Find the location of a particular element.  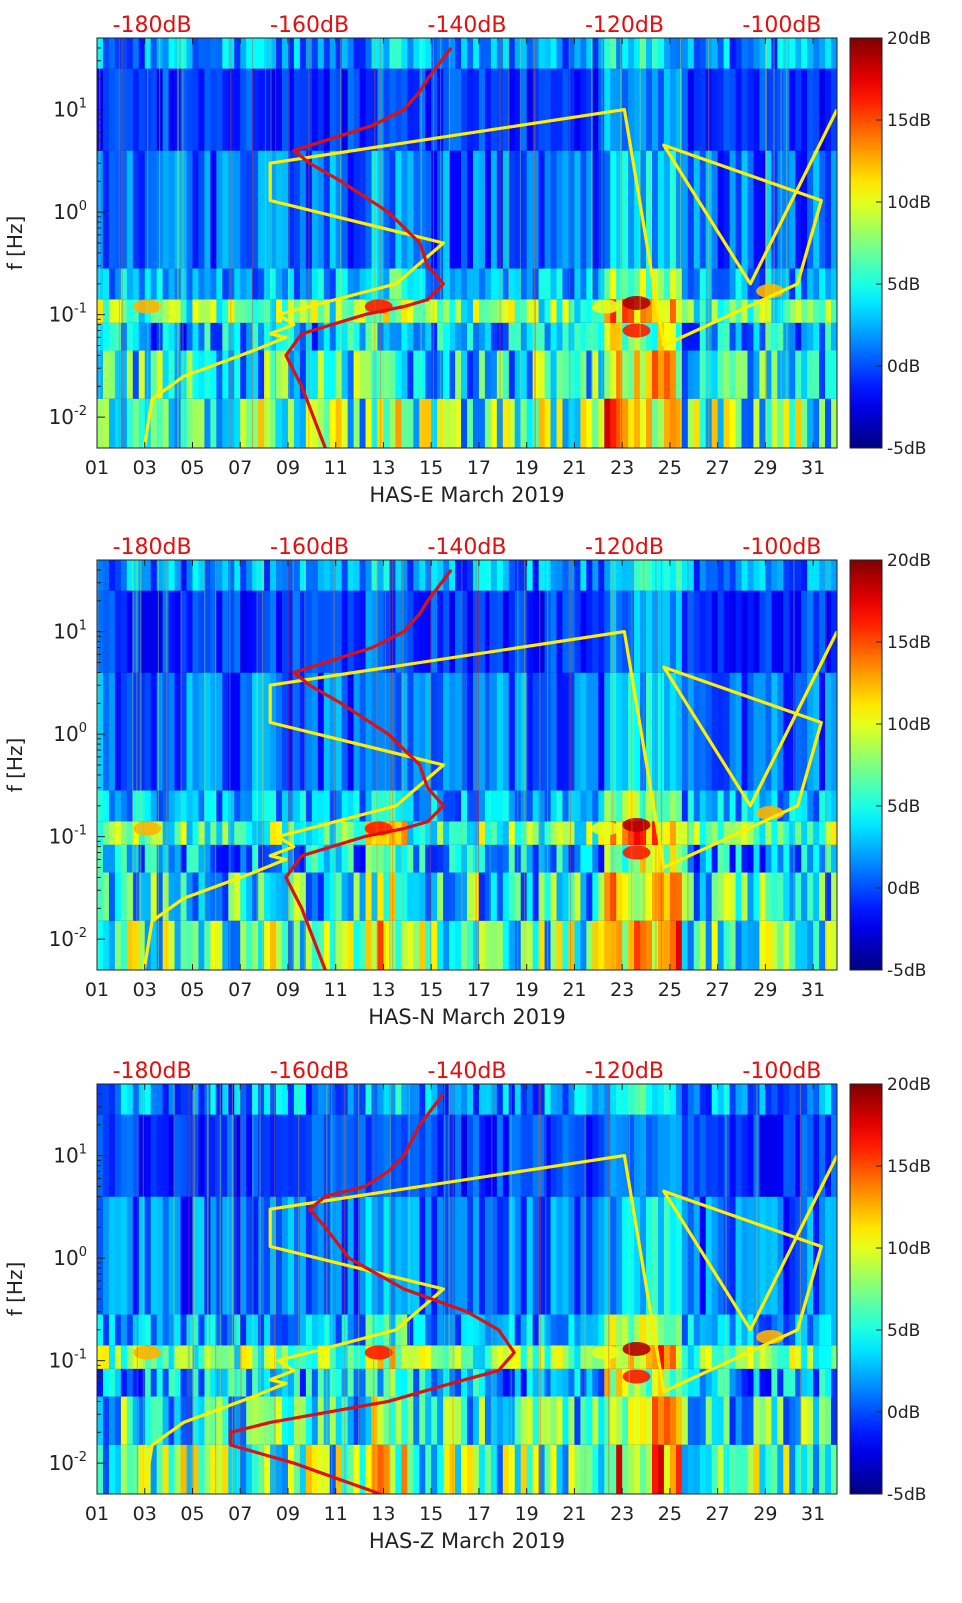

colorbar-tick-label: -5dB is located at coordinates (906, 1495).